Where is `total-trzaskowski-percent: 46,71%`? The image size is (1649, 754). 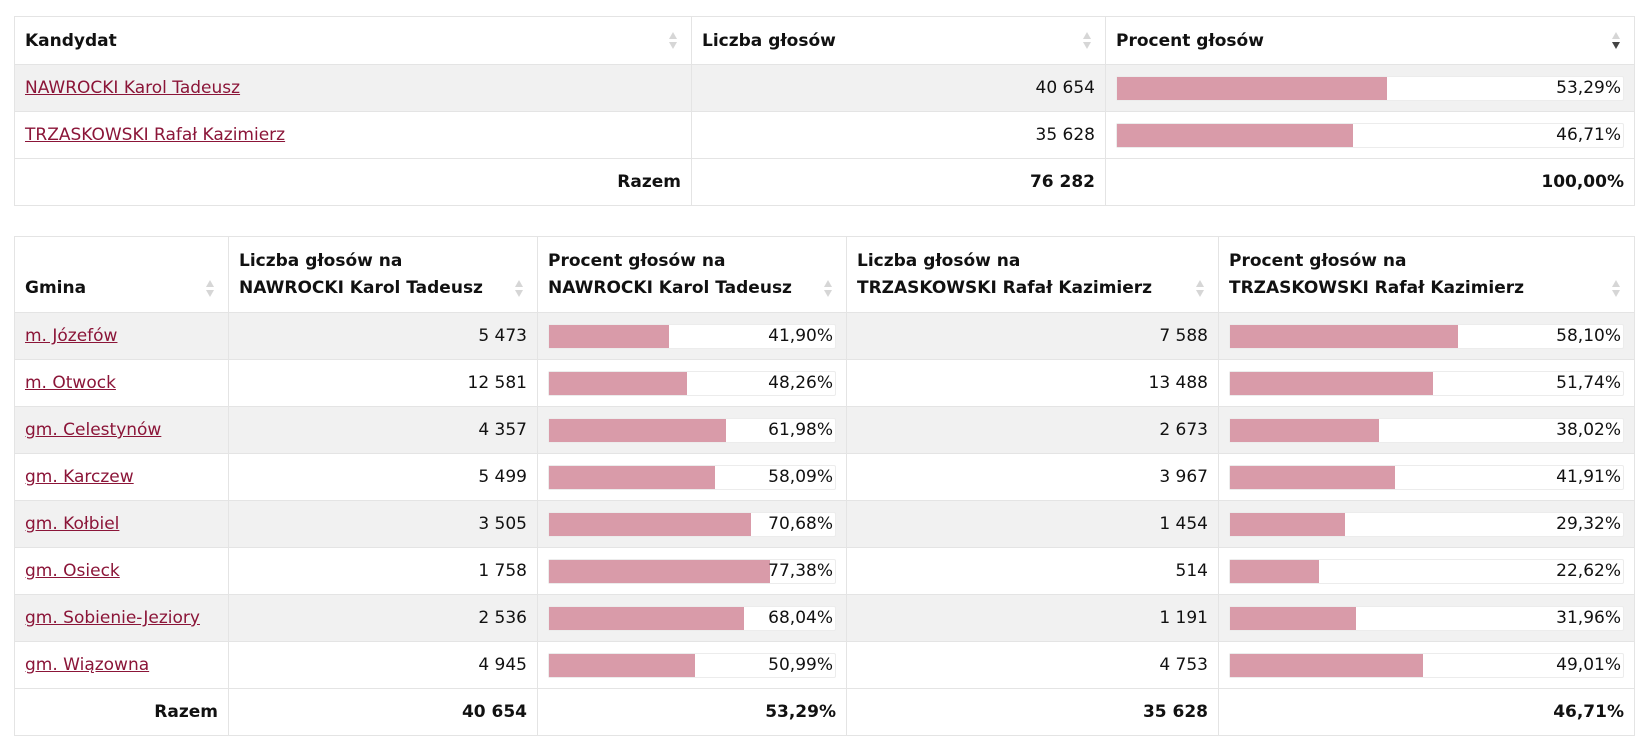
total-trzaskowski-percent: 46,71% is located at coordinates (1426, 712).